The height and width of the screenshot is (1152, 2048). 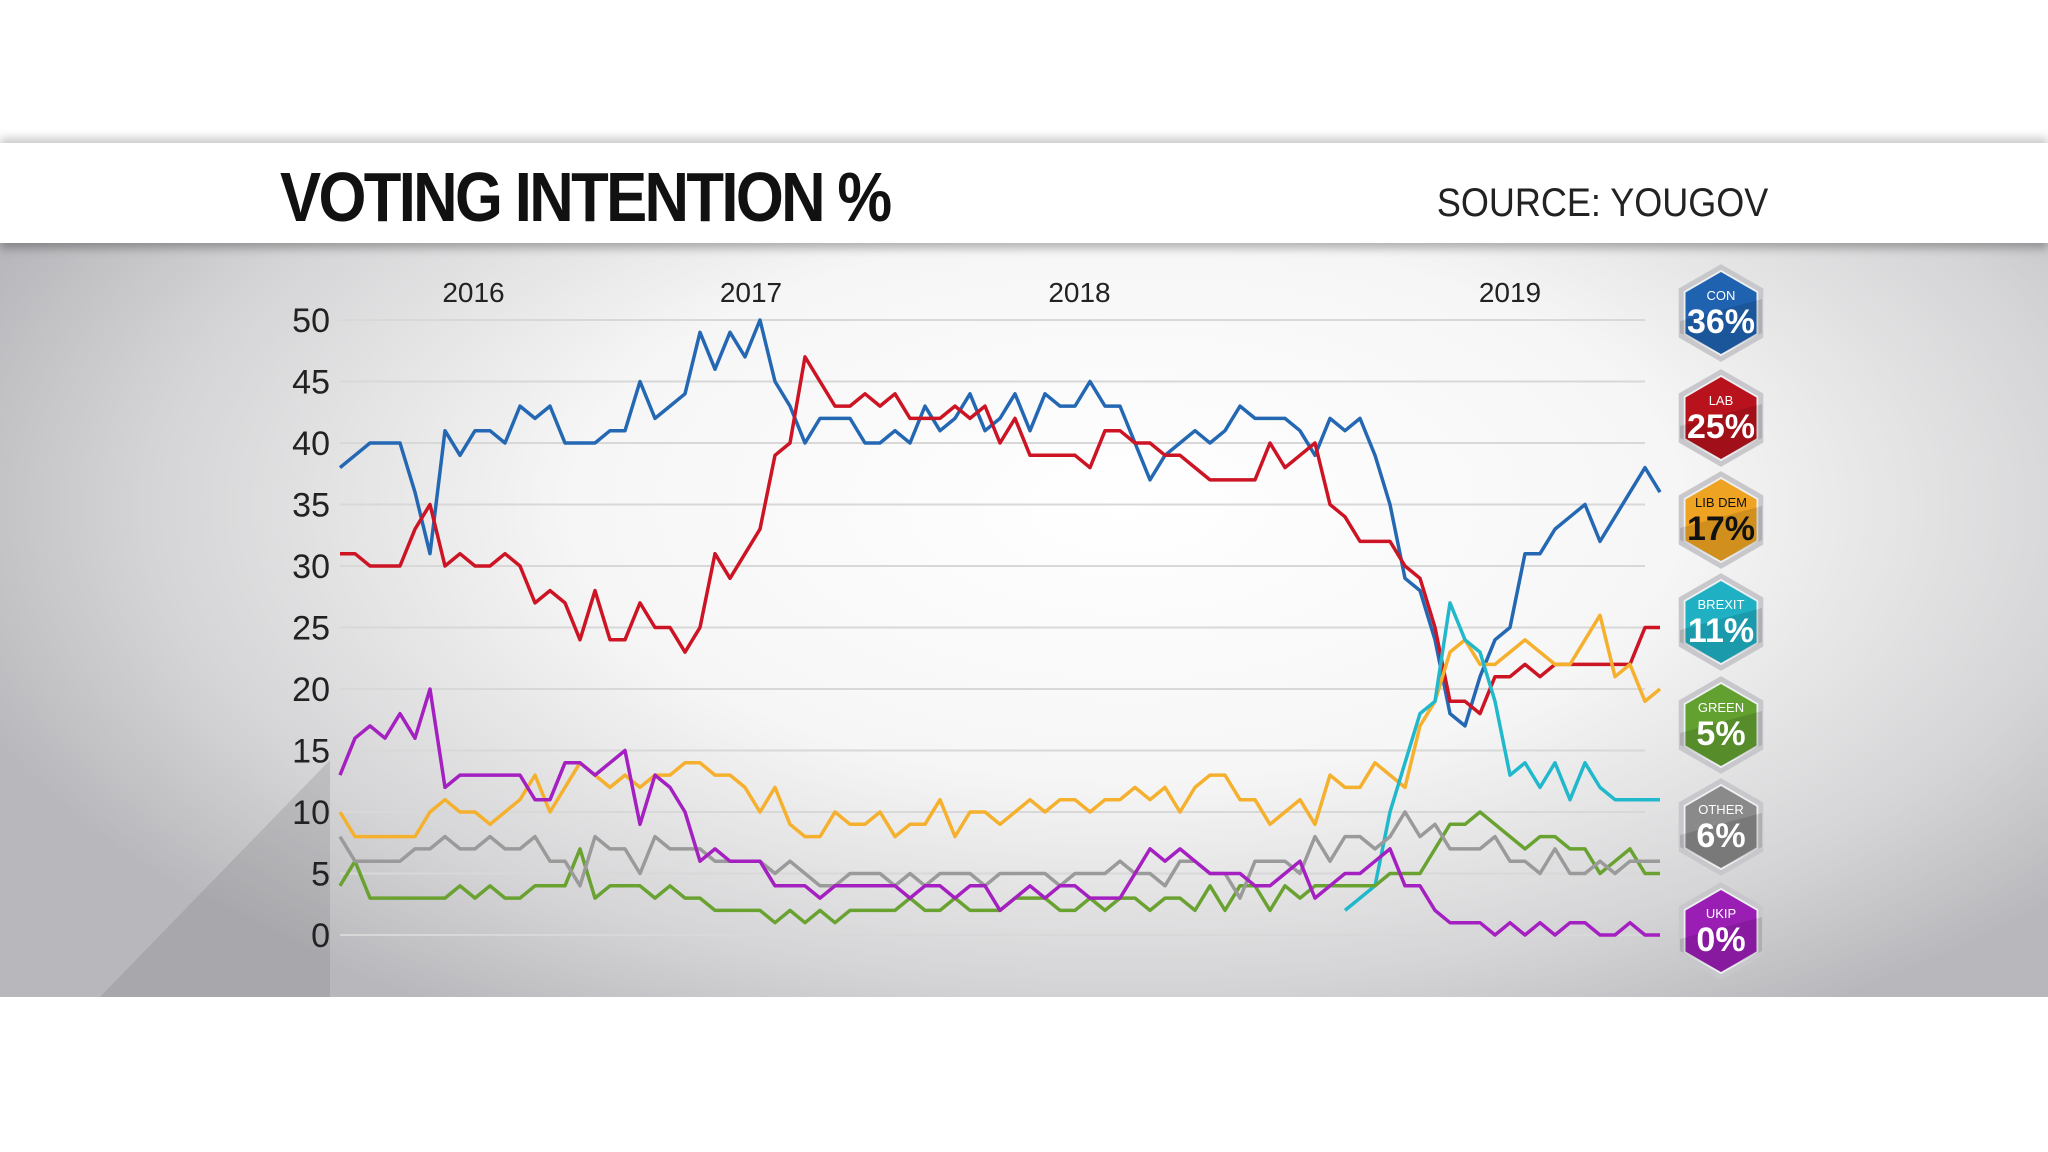 What do you see at coordinates (1721, 809) in the screenshot?
I see `badge-party-label: OTHER` at bounding box center [1721, 809].